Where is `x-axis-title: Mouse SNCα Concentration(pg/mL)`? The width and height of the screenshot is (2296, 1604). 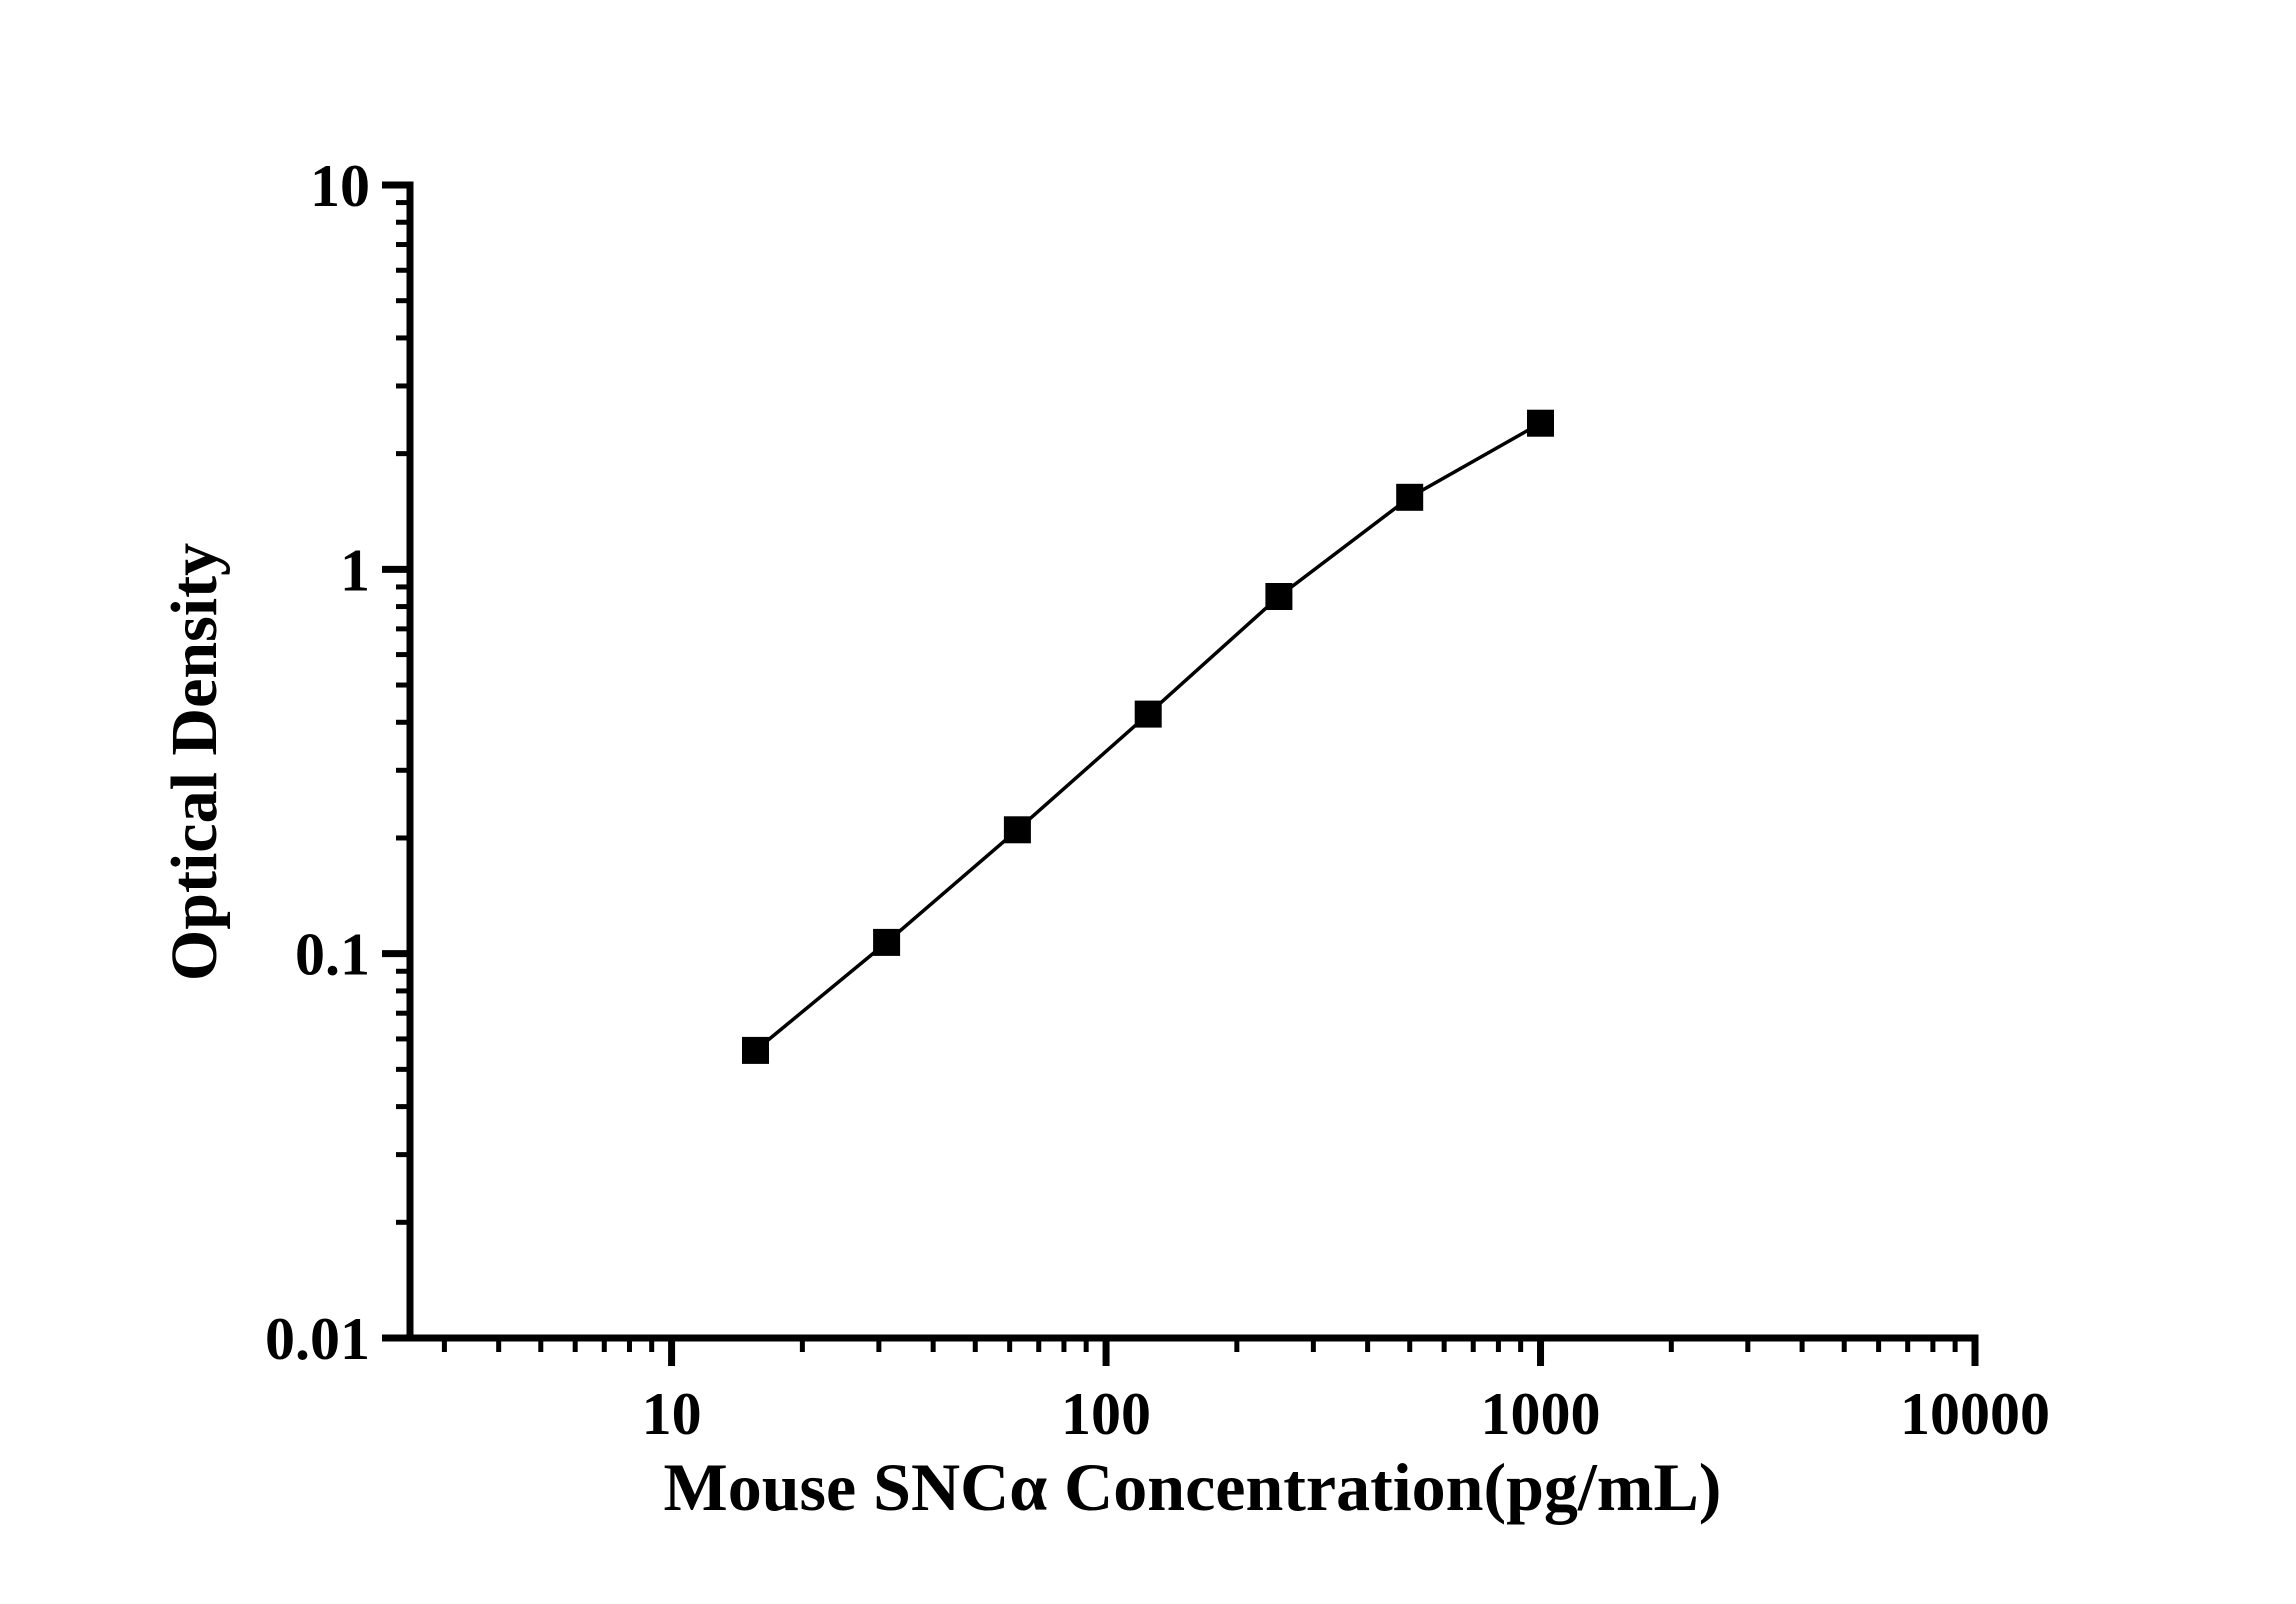
x-axis-title: Mouse SNCα Concentration(pg/mL) is located at coordinates (1192, 1487).